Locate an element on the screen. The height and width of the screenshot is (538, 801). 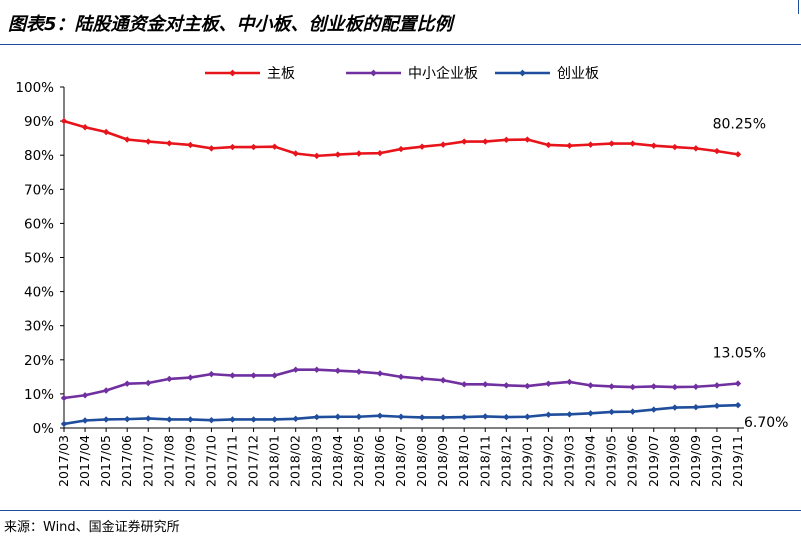
x-tick-label: 2017/06 is located at coordinates (126, 461).